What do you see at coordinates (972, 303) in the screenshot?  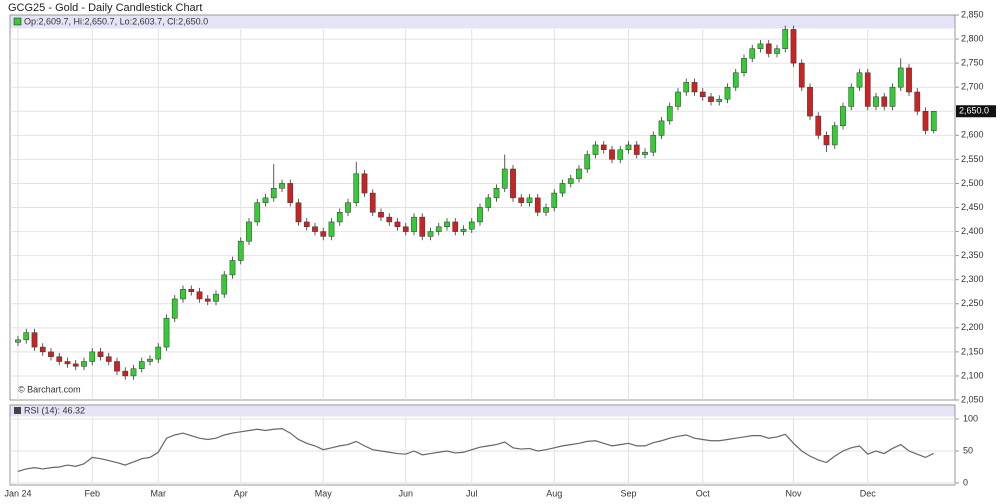 I see `y-tick-label: 2,250` at bounding box center [972, 303].